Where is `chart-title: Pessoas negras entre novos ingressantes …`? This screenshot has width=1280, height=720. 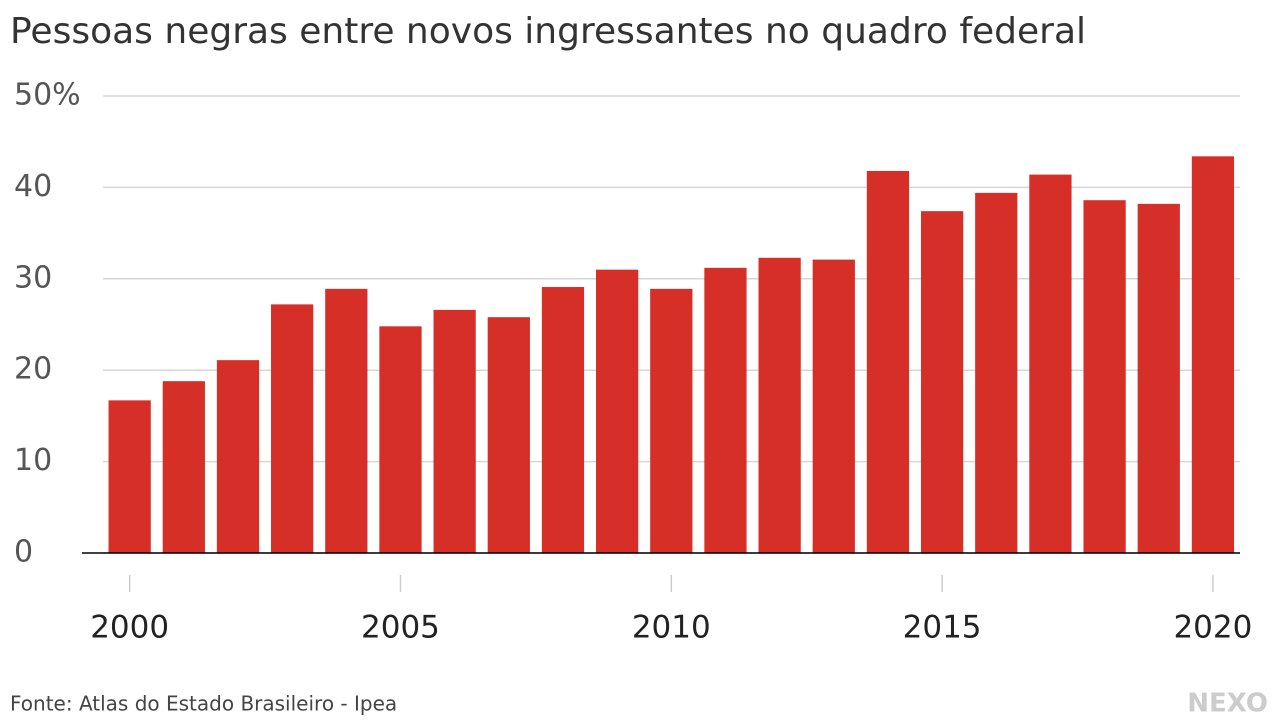 chart-title: Pessoas negras entre novos ingressantes … is located at coordinates (548, 31).